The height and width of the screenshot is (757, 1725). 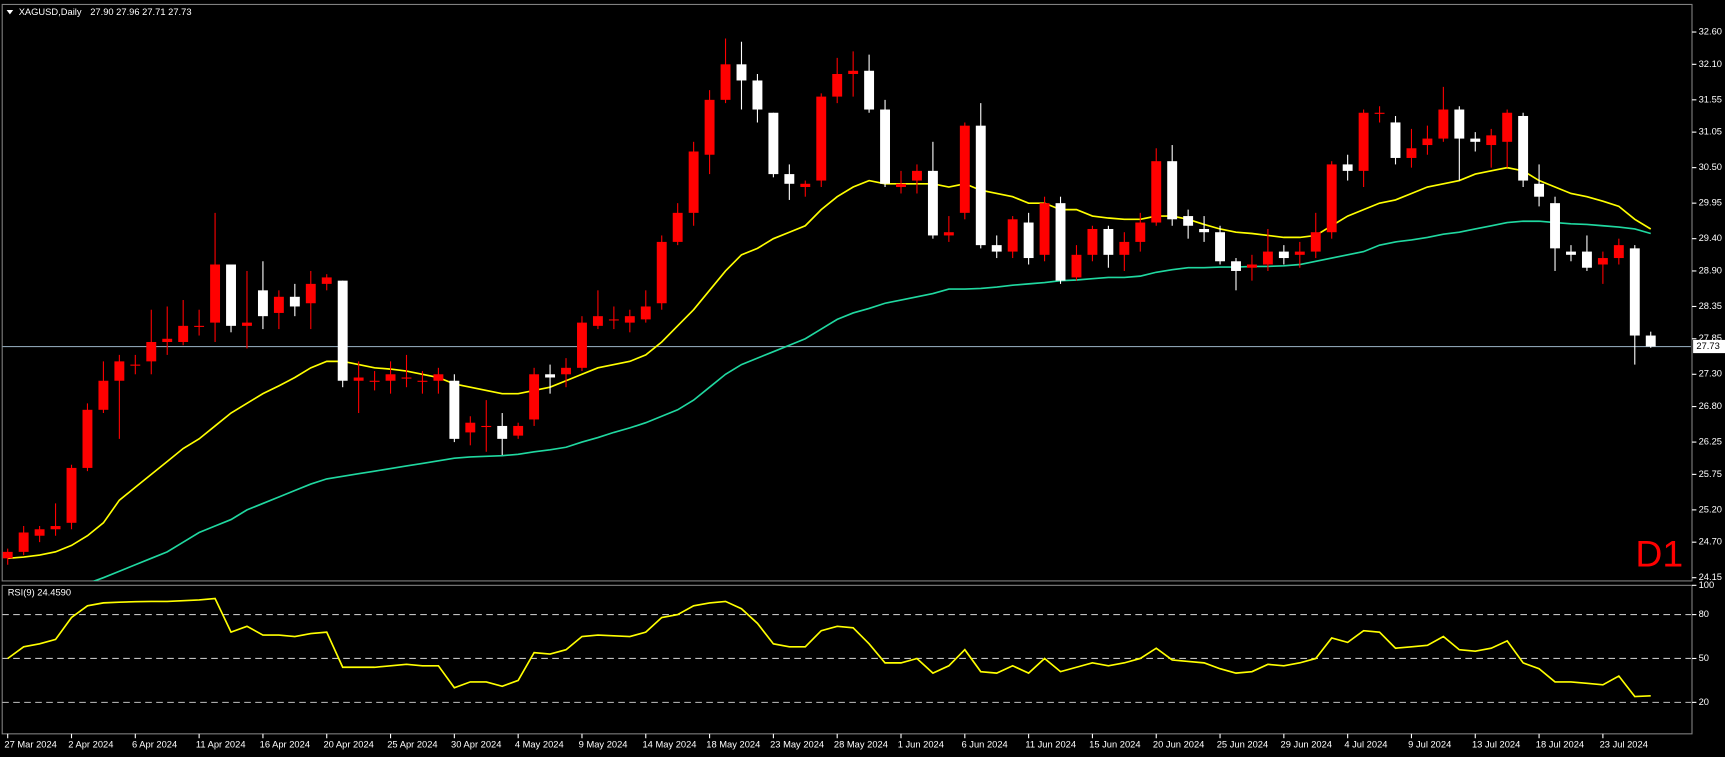 I want to click on y-tick-label: 26.25, so click(x=1710, y=442).